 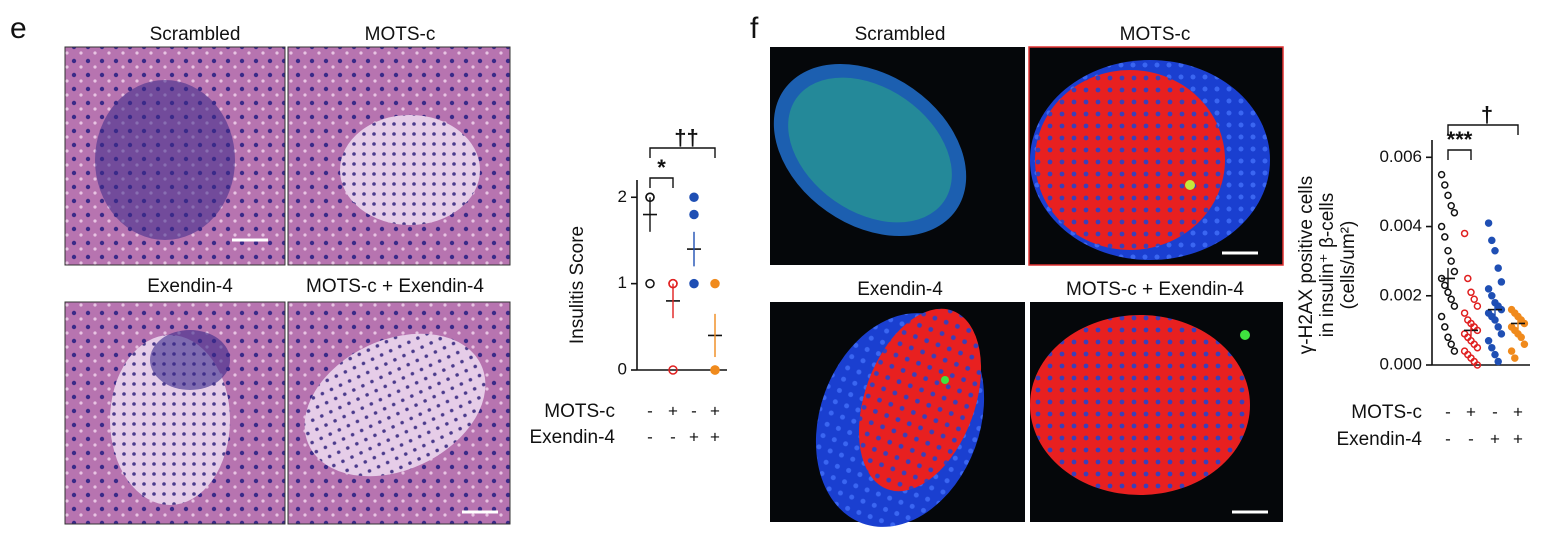 I want to click on y-tick-label: 1, so click(x=622, y=282).